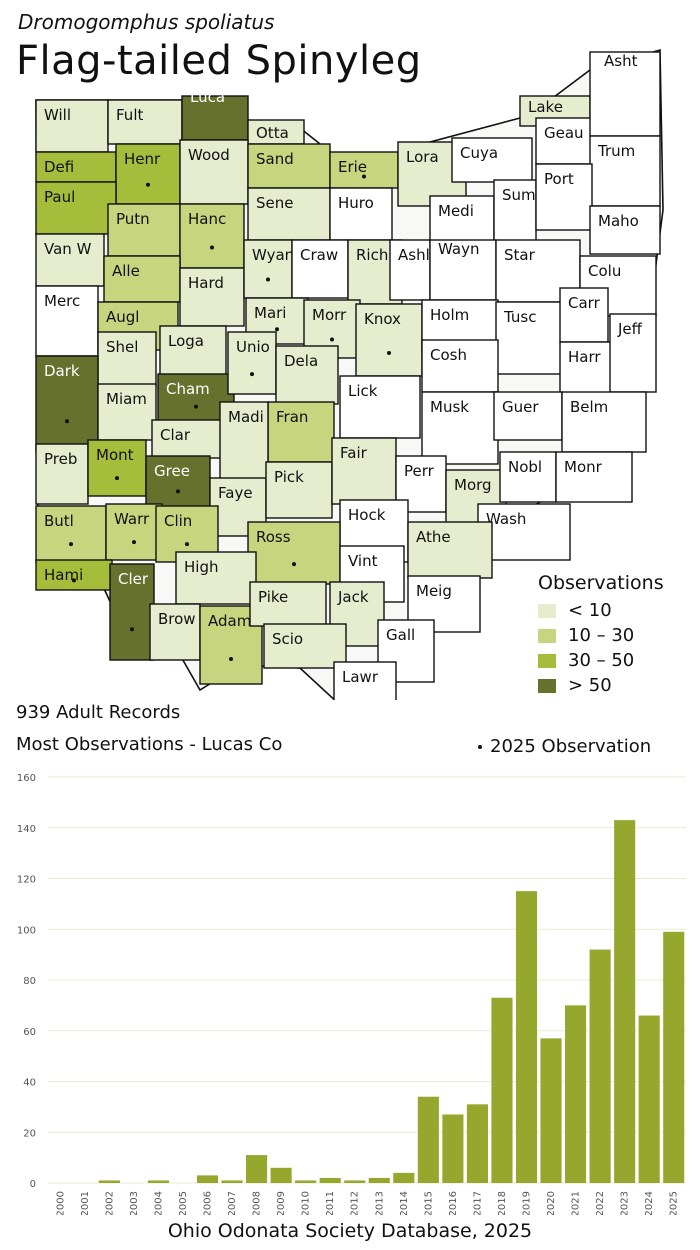 Image resolution: width=700 pixels, height=1250 pixels. Describe the element at coordinates (604, 422) in the screenshot. I see `county-belm: Belm` at that location.